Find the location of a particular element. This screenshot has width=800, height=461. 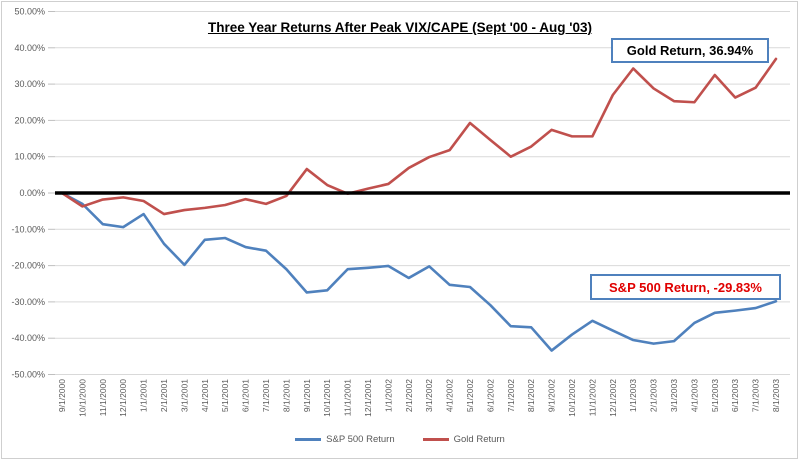

sp500-return-label-text: S&P 500 Return, -29.83% is located at coordinates (685, 287).